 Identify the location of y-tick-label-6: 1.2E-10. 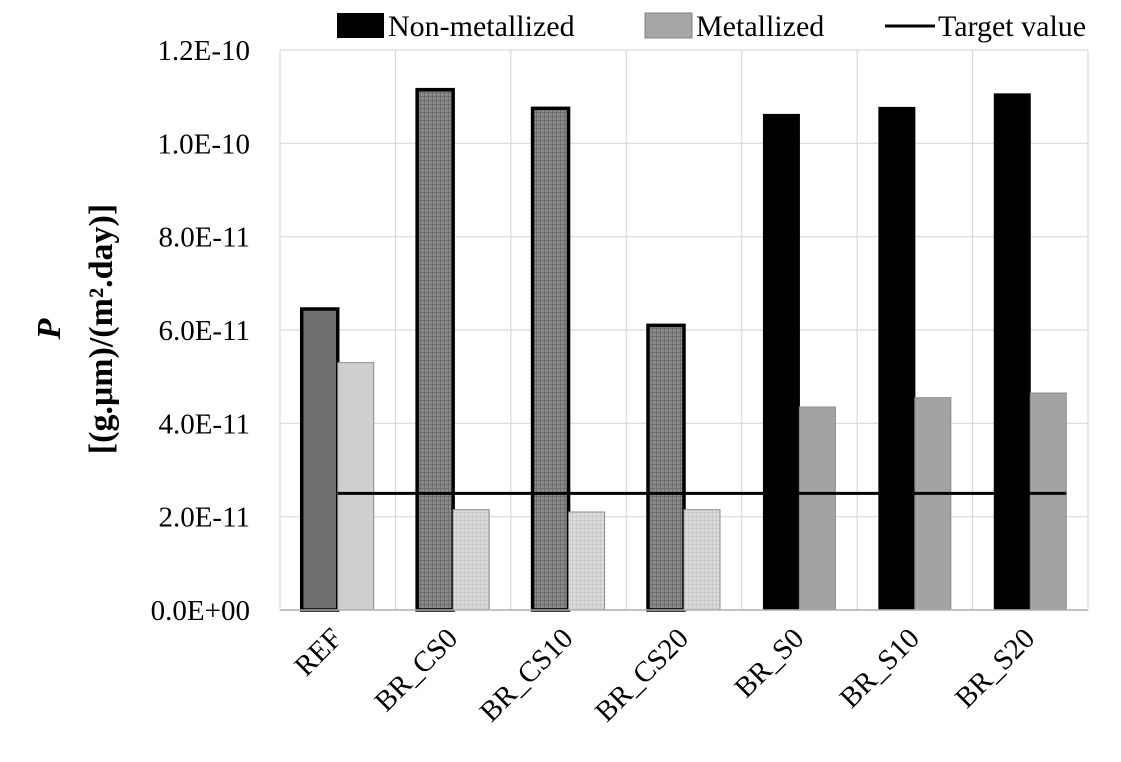
(203, 51).